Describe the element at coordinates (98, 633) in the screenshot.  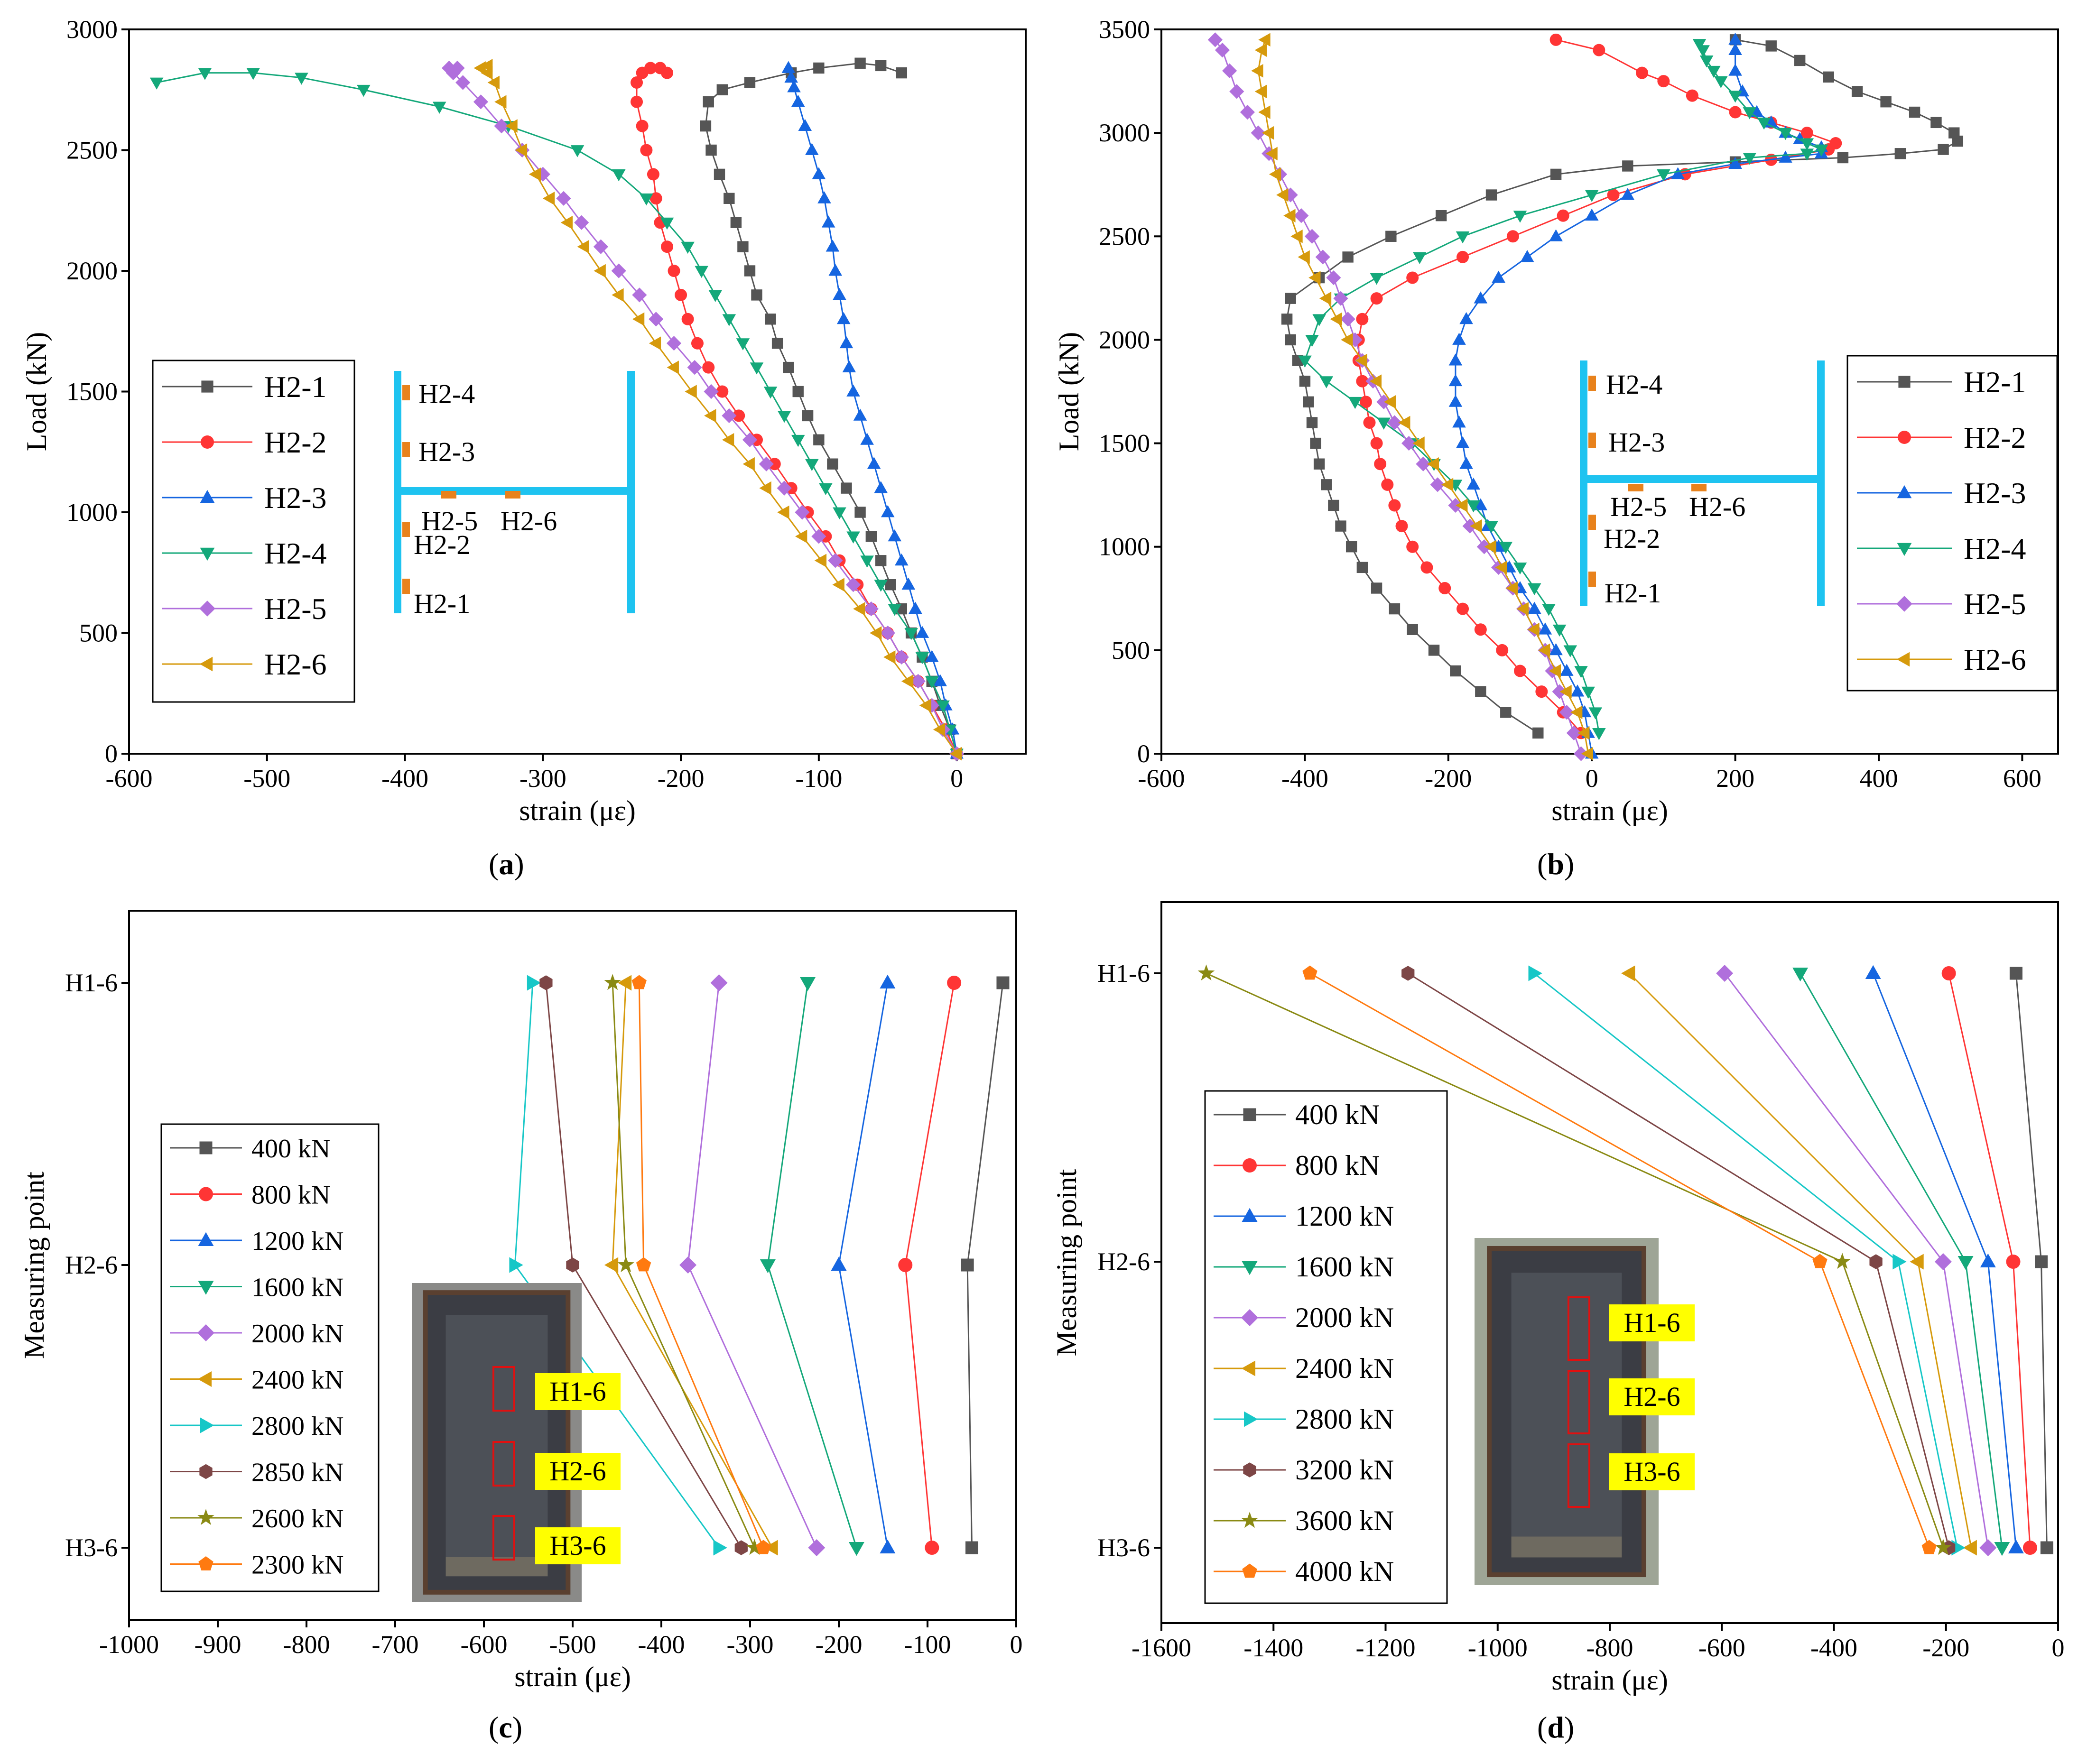
I see `y-tick-label: 500` at that location.